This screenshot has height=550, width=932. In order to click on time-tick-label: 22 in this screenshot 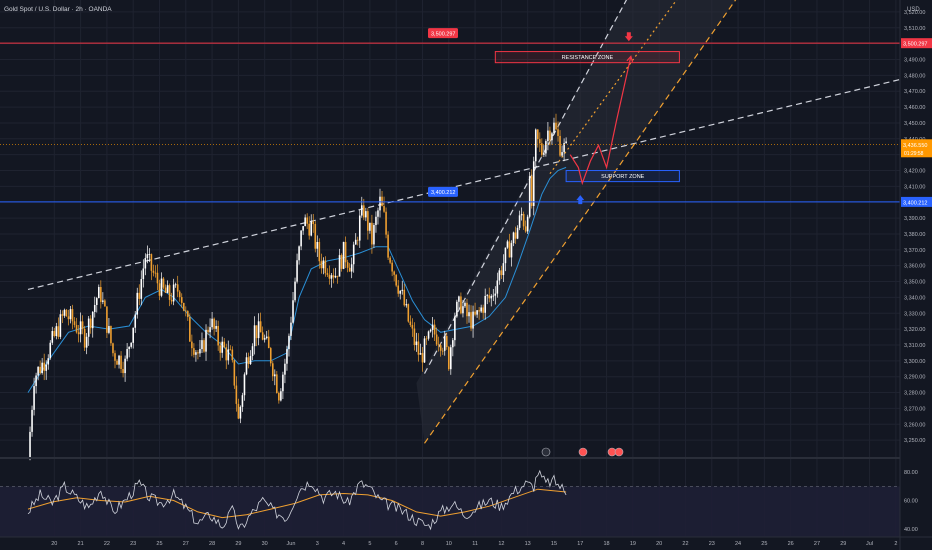, I will do `click(107, 544)`.